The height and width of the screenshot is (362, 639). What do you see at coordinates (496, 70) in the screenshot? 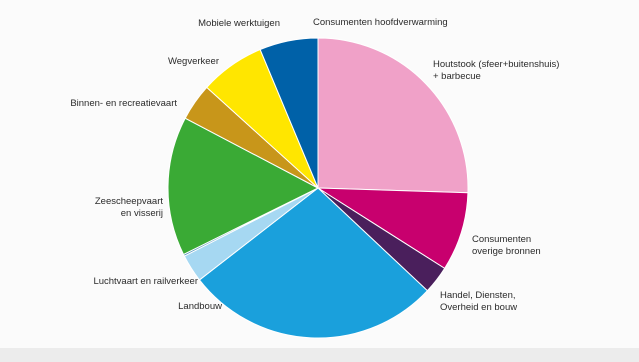
I see `slice-label-houtstook-sfeer-buitenshuis-barbecue: Houtstook (sfeer+buitenshuis) + barbecue` at bounding box center [496, 70].